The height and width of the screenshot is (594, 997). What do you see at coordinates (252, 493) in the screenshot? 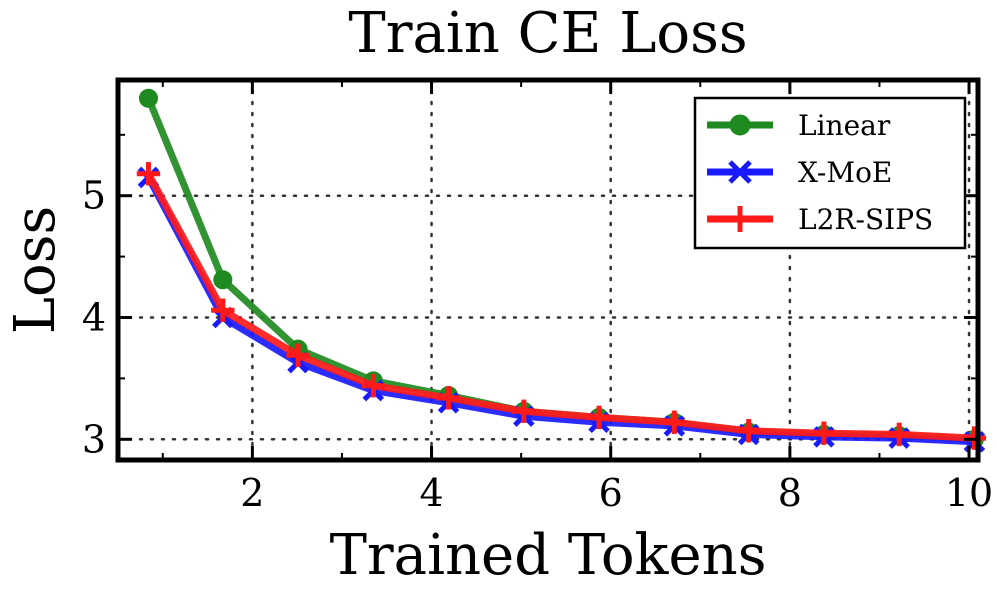
I see `x-tick-label: 2` at bounding box center [252, 493].